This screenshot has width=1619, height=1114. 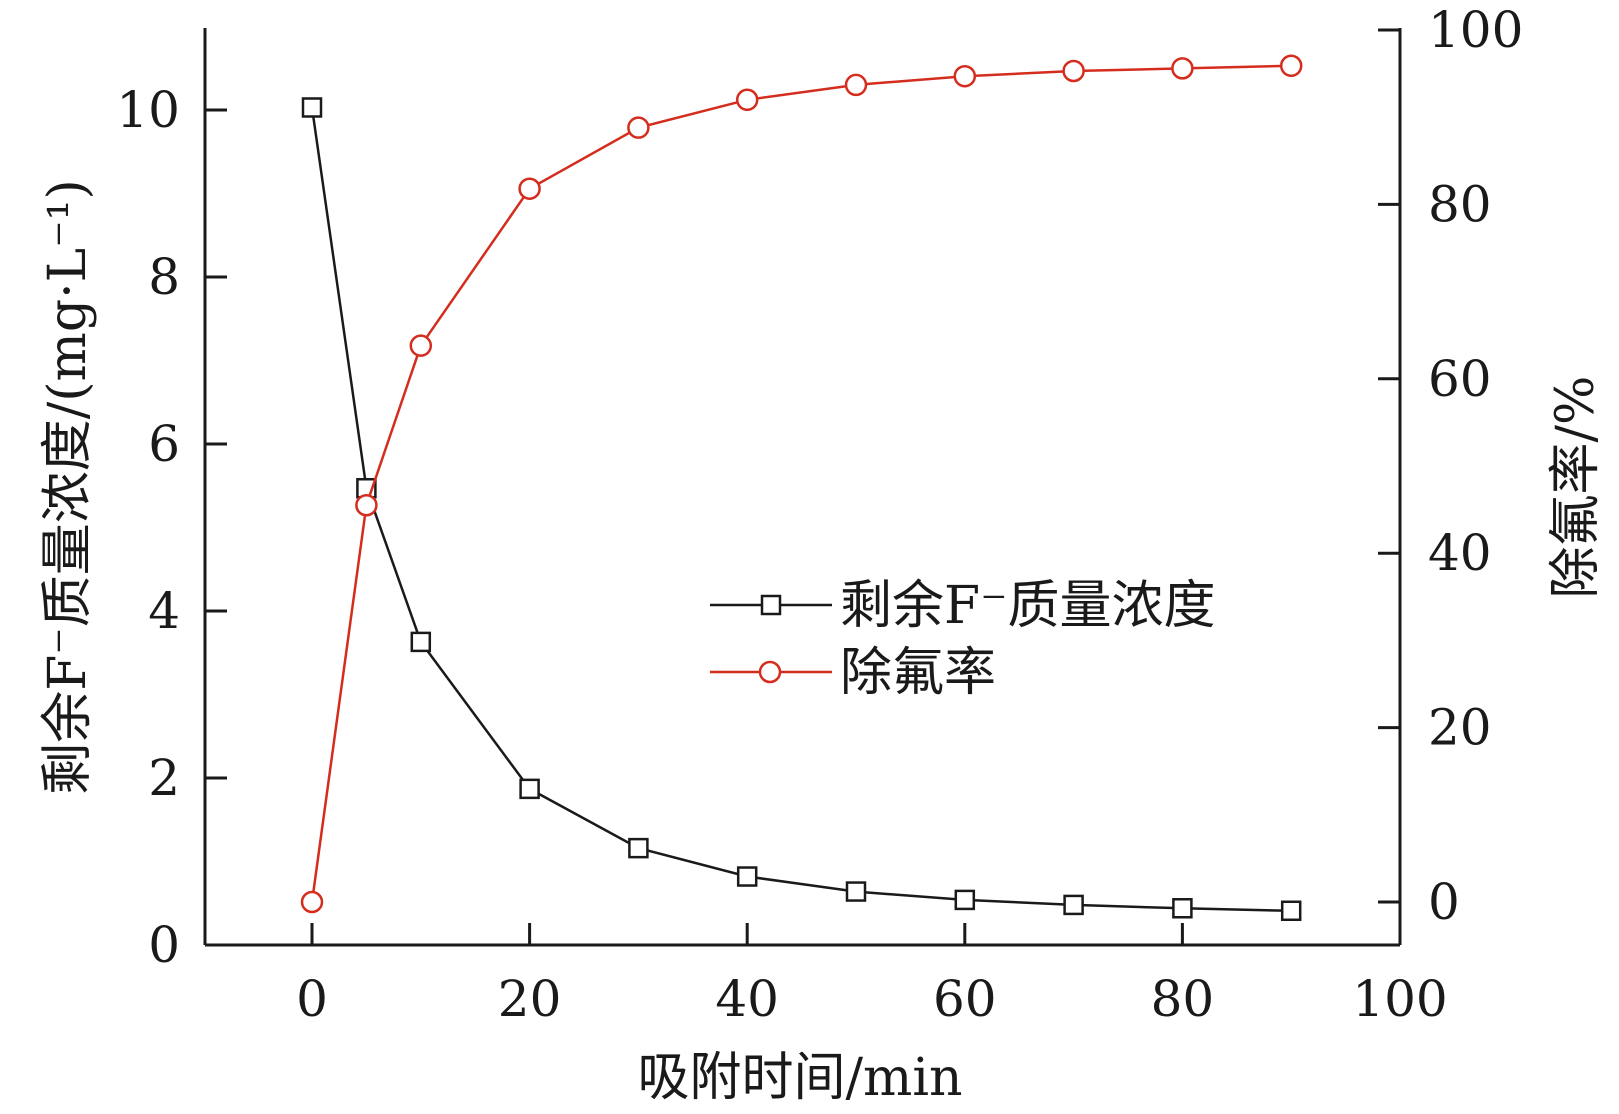 What do you see at coordinates (164, 611) in the screenshot?
I see `left-y-tick-label: 4` at bounding box center [164, 611].